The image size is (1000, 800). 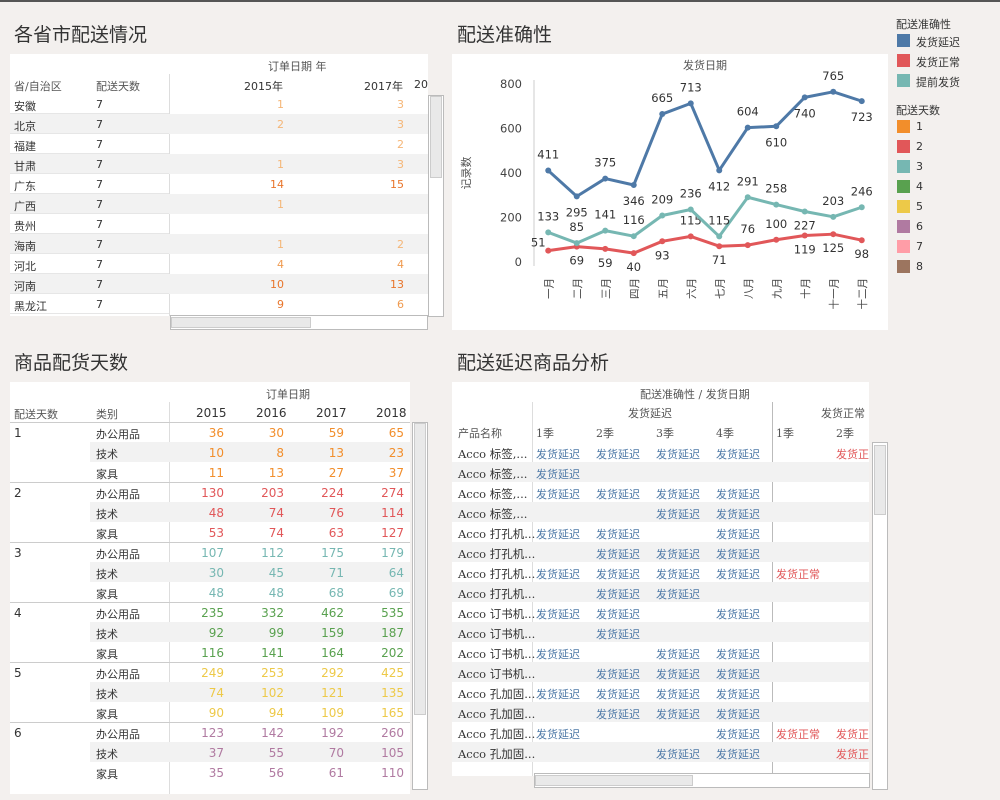 I want to click on days-vertical-scrollbar, so click(x=420, y=606).